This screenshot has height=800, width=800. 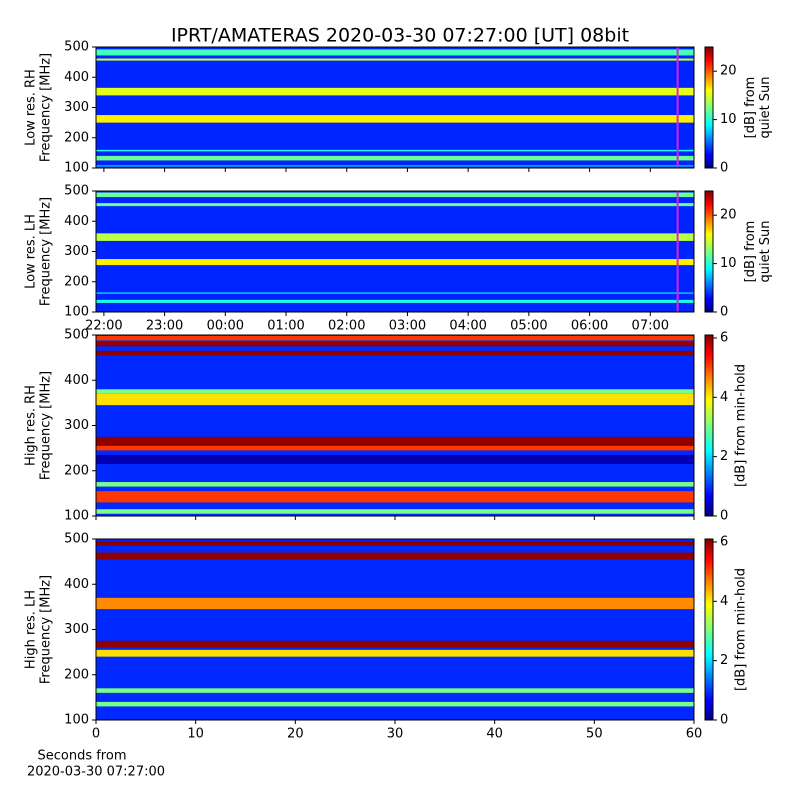 I want to click on x-tick-label: 40, so click(x=494, y=734).